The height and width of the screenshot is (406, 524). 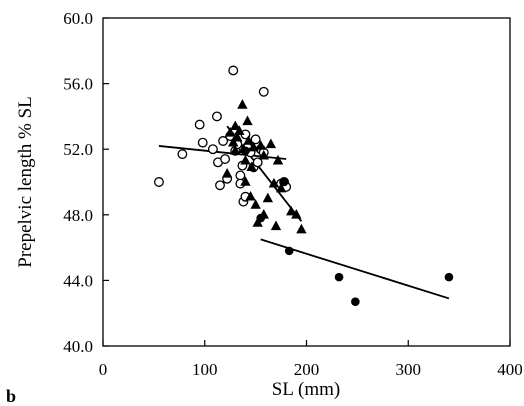 I want to click on x-axis: 0 100 200 300 400, so click(x=311, y=359).